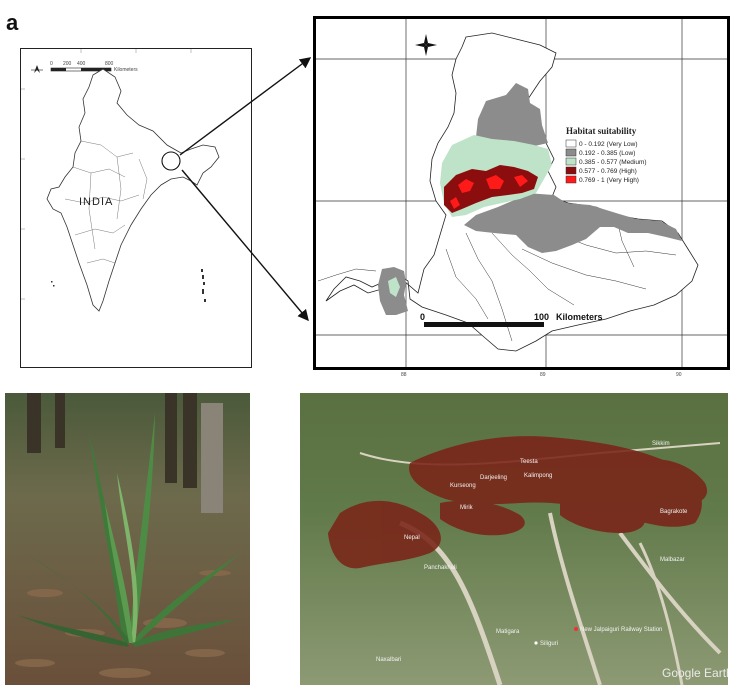  What do you see at coordinates (81, 64) in the screenshot?
I see `scale-tick-400: 400` at bounding box center [81, 64].